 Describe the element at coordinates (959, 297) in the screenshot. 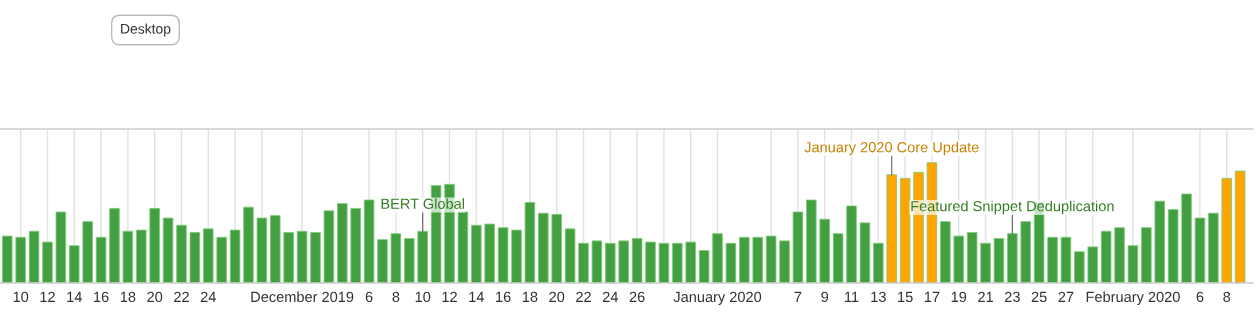

I see `x-tick-label: 19` at that location.